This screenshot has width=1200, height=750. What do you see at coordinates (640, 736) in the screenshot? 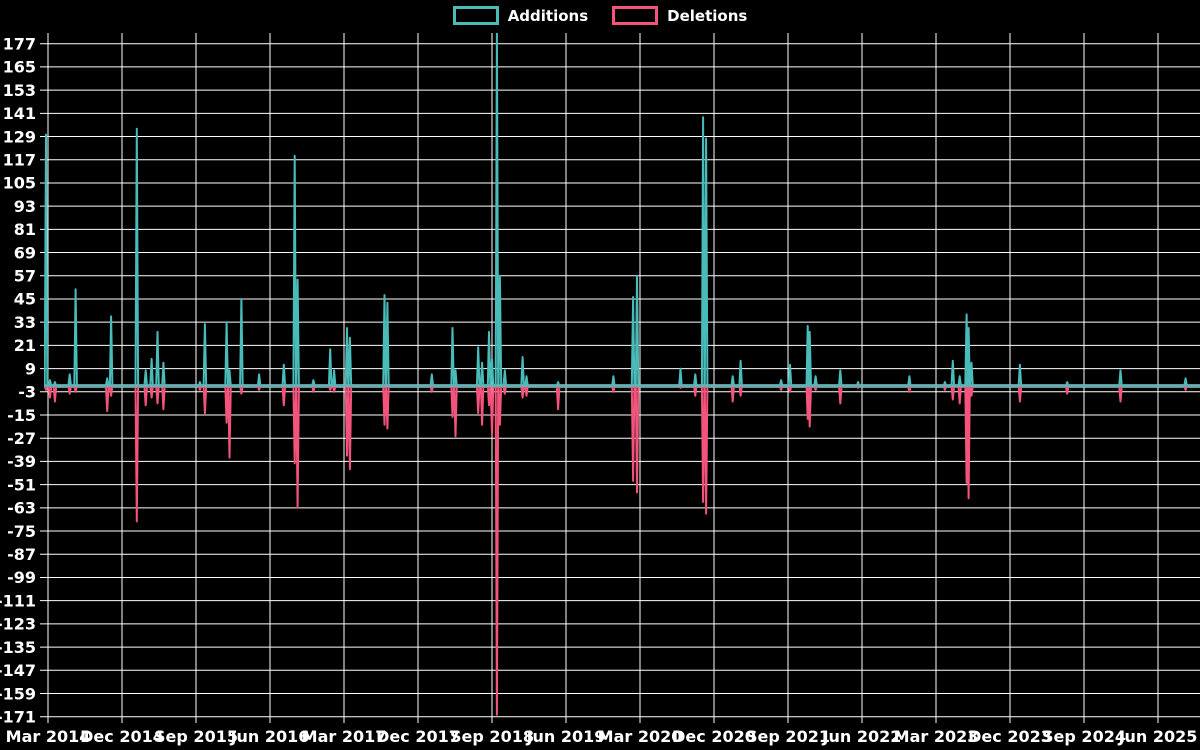
I see `x-axis-tick-label: Mar 2020` at bounding box center [640, 736].